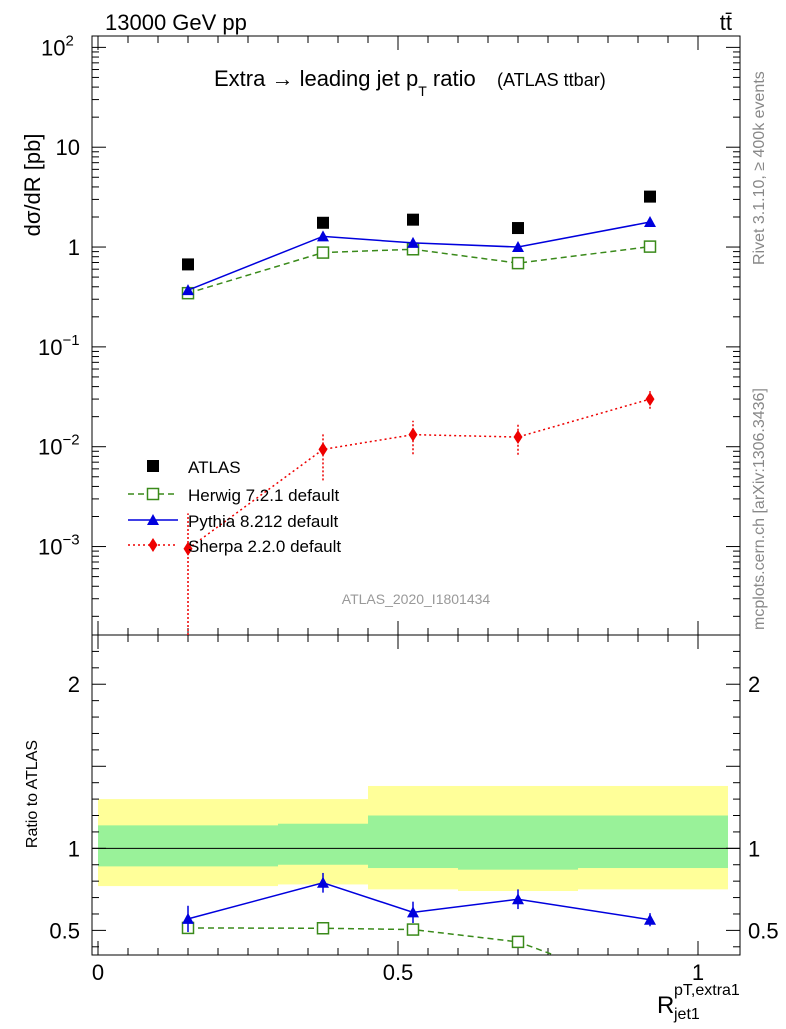 Image resolution: width=786 pixels, height=1029 pixels. What do you see at coordinates (32, 794) in the screenshot?
I see `ratio-y-label: Ratio to ATLAS` at bounding box center [32, 794].